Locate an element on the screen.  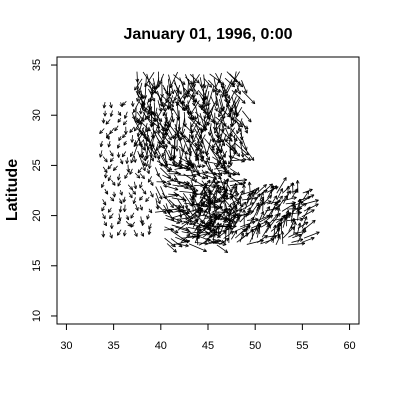
x-tick-label: 45 is located at coordinates (208, 346).